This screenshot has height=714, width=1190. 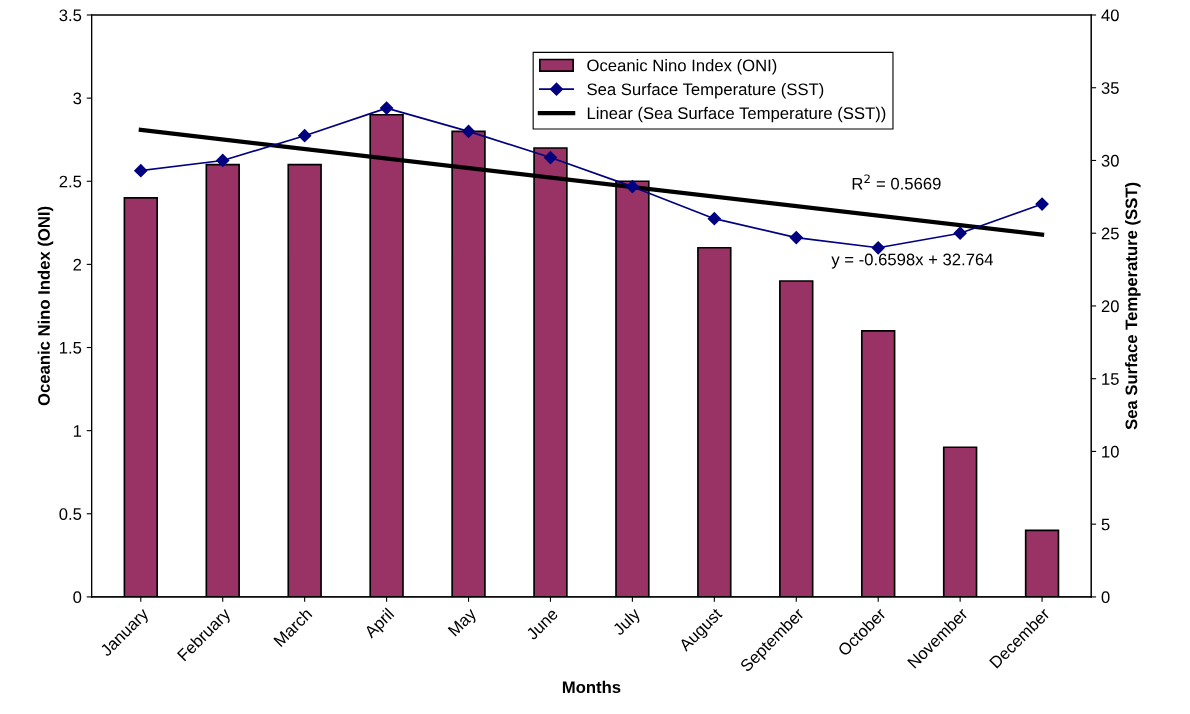 What do you see at coordinates (1110, 379) in the screenshot?
I see `y2-tick-label: 15` at bounding box center [1110, 379].